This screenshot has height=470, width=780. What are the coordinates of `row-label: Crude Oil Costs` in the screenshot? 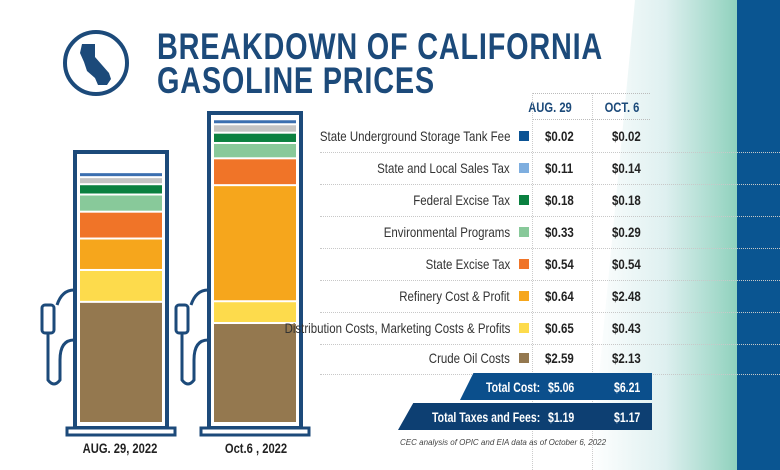 It's located at (469, 358).